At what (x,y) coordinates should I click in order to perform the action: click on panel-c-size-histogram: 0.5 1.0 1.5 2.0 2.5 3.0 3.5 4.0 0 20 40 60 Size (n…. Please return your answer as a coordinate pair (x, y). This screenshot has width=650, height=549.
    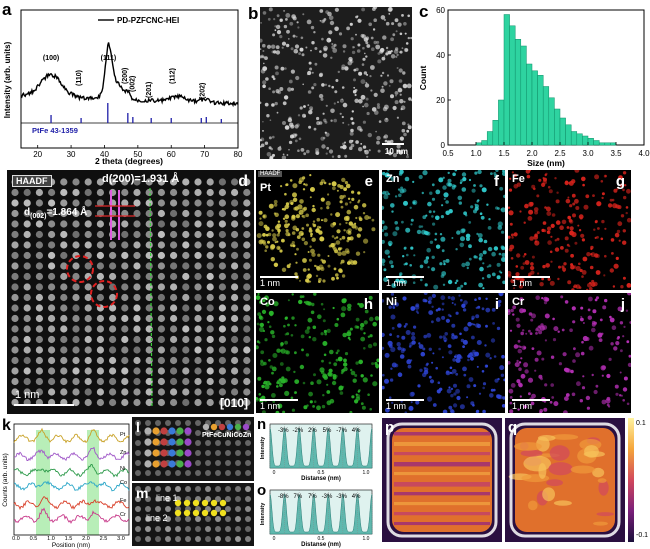
    Looking at the image, I should click on (533, 85).